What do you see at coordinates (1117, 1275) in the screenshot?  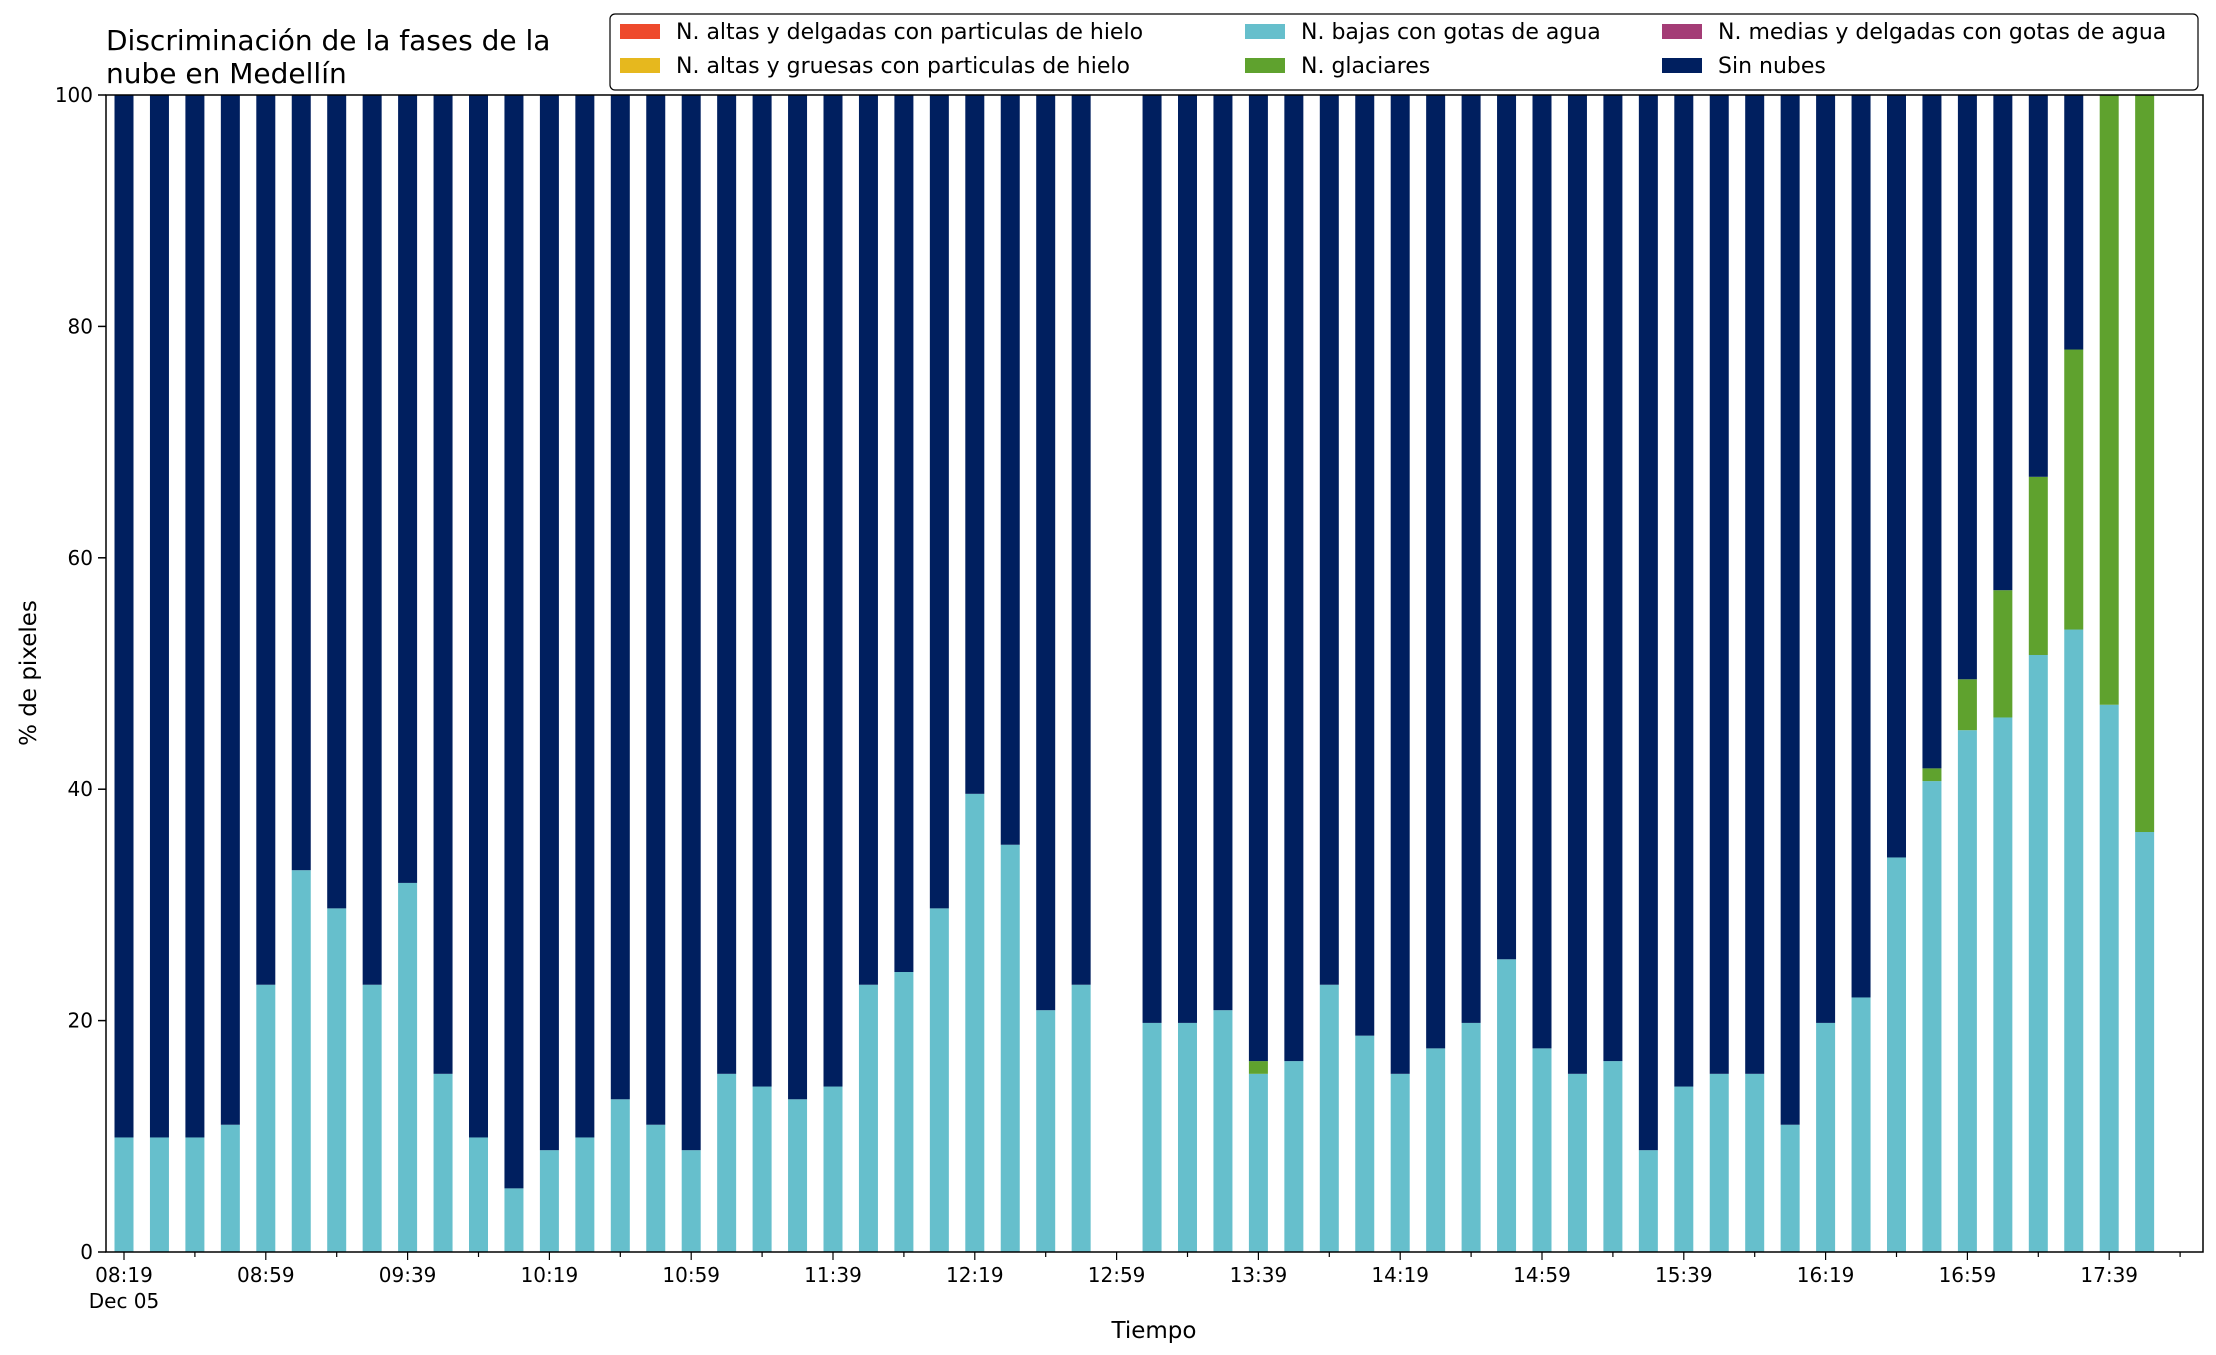 I see `x-tick-label: 12:59` at bounding box center [1117, 1275].